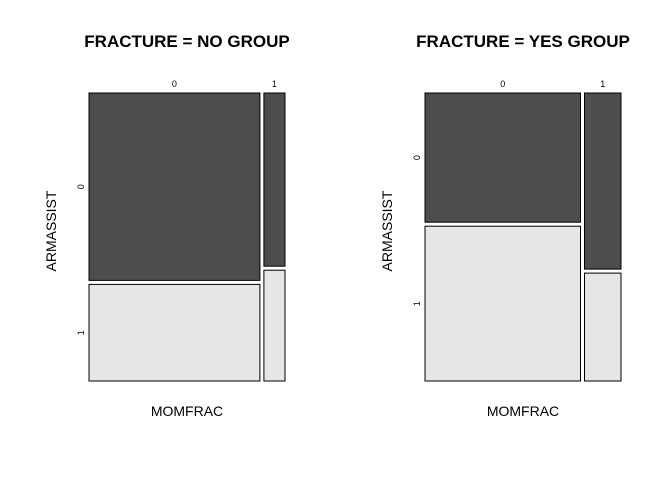 The image size is (672, 485). I want to click on panel-title: FRACTURE = NO GROUP, so click(186, 41).